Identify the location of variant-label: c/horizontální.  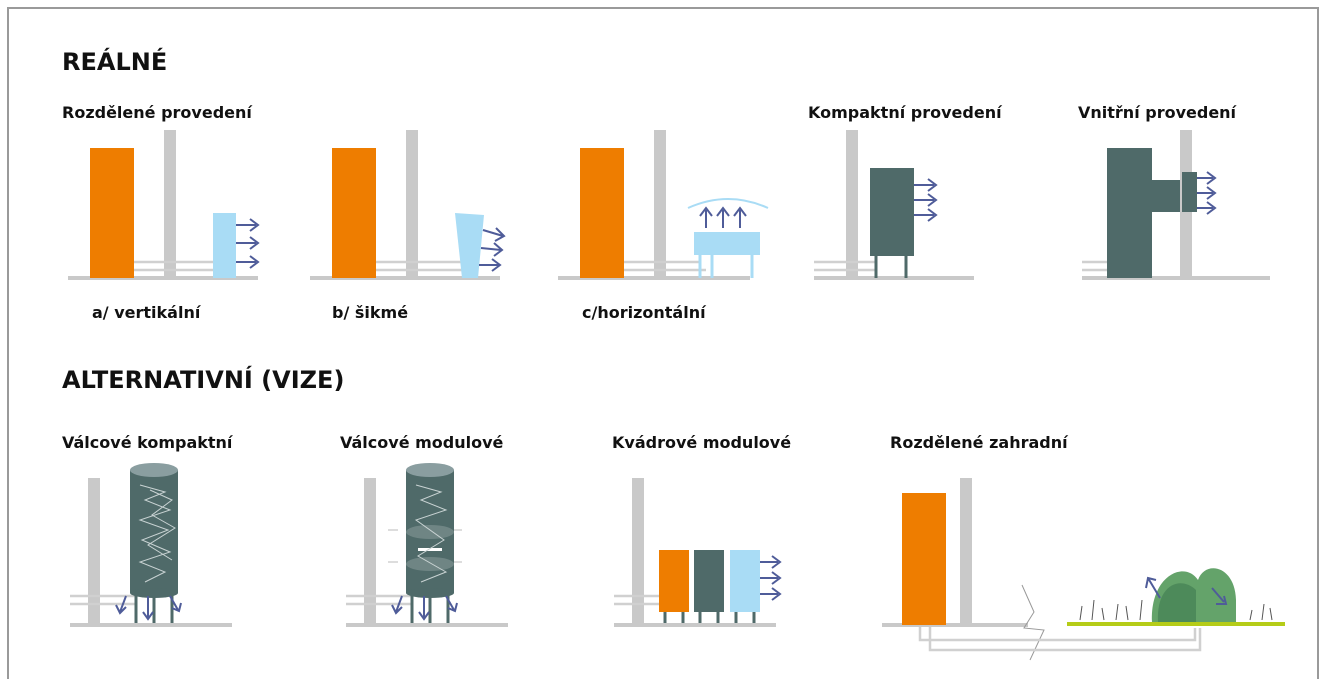
(644, 312).